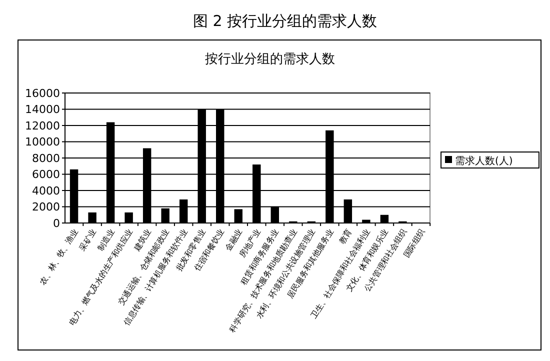  What do you see at coordinates (46, 158) in the screenshot?
I see `y-tick-label: 8000` at bounding box center [46, 158].